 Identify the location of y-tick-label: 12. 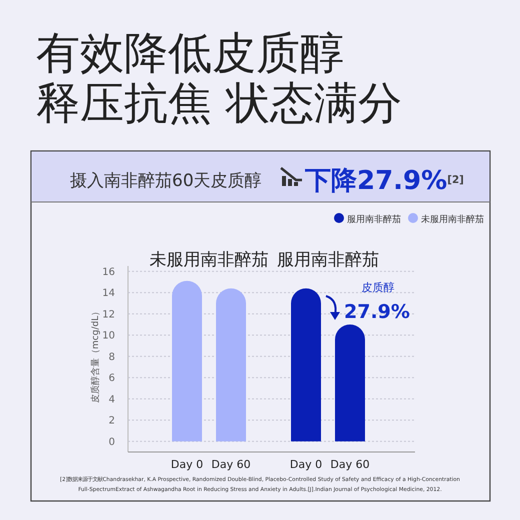
(108, 314).